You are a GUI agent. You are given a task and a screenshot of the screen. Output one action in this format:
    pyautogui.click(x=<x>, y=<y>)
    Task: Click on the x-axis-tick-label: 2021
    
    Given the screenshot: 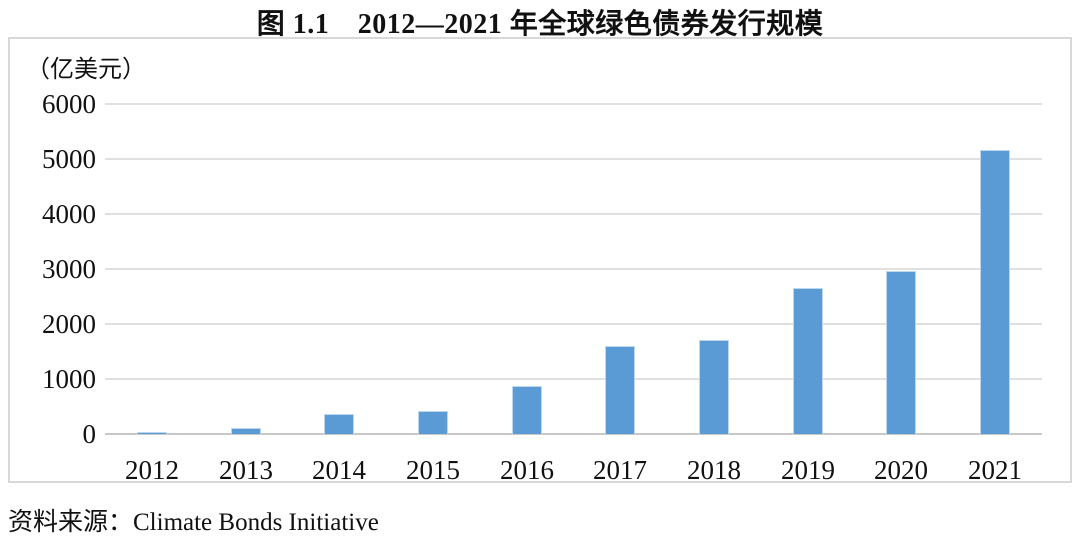 What is the action you would take?
    pyautogui.click(x=995, y=470)
    